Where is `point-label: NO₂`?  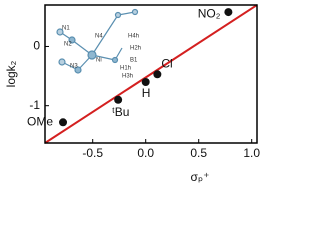 point-label: NO₂ is located at coordinates (209, 13).